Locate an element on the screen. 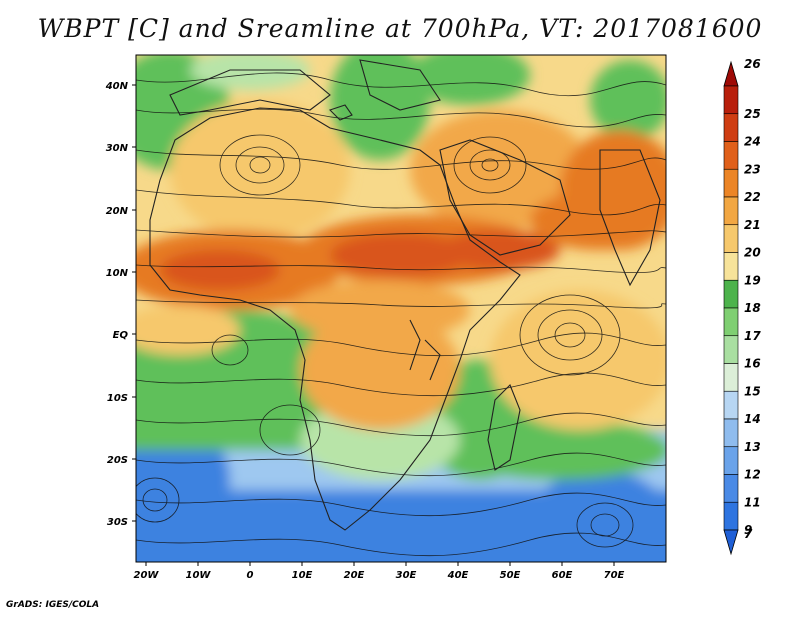 This screenshot has width=800, height=618. colorbar: 26 25 24 23 22 21 20 19 18 17 16 15 14 13 12 11 97 is located at coordinates (742, 306).